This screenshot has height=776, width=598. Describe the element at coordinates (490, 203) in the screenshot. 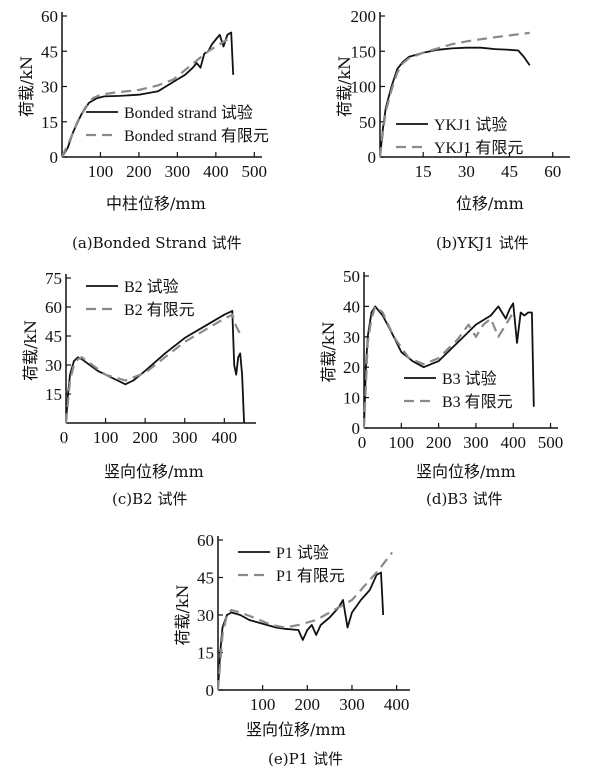

I see `chart-b-xlabel: 位移/mm` at that location.